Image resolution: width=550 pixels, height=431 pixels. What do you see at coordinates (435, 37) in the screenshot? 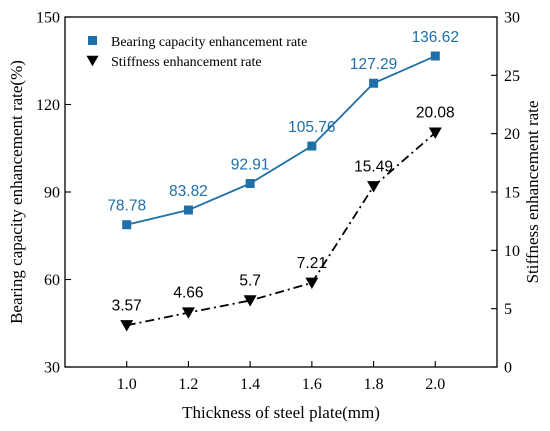
I see `series-1-data-label: 136.62` at bounding box center [435, 37].